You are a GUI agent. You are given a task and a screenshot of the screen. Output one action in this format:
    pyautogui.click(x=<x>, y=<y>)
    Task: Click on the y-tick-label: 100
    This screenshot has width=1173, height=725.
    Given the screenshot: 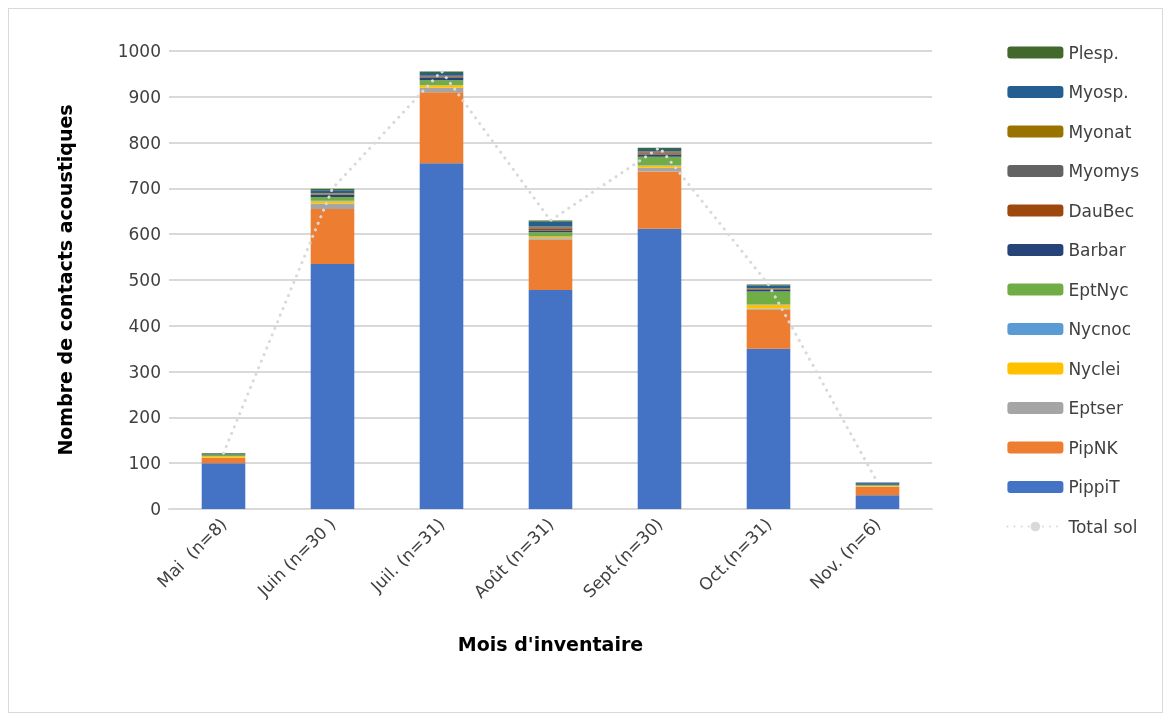 What is the action you would take?
    pyautogui.click(x=144, y=463)
    